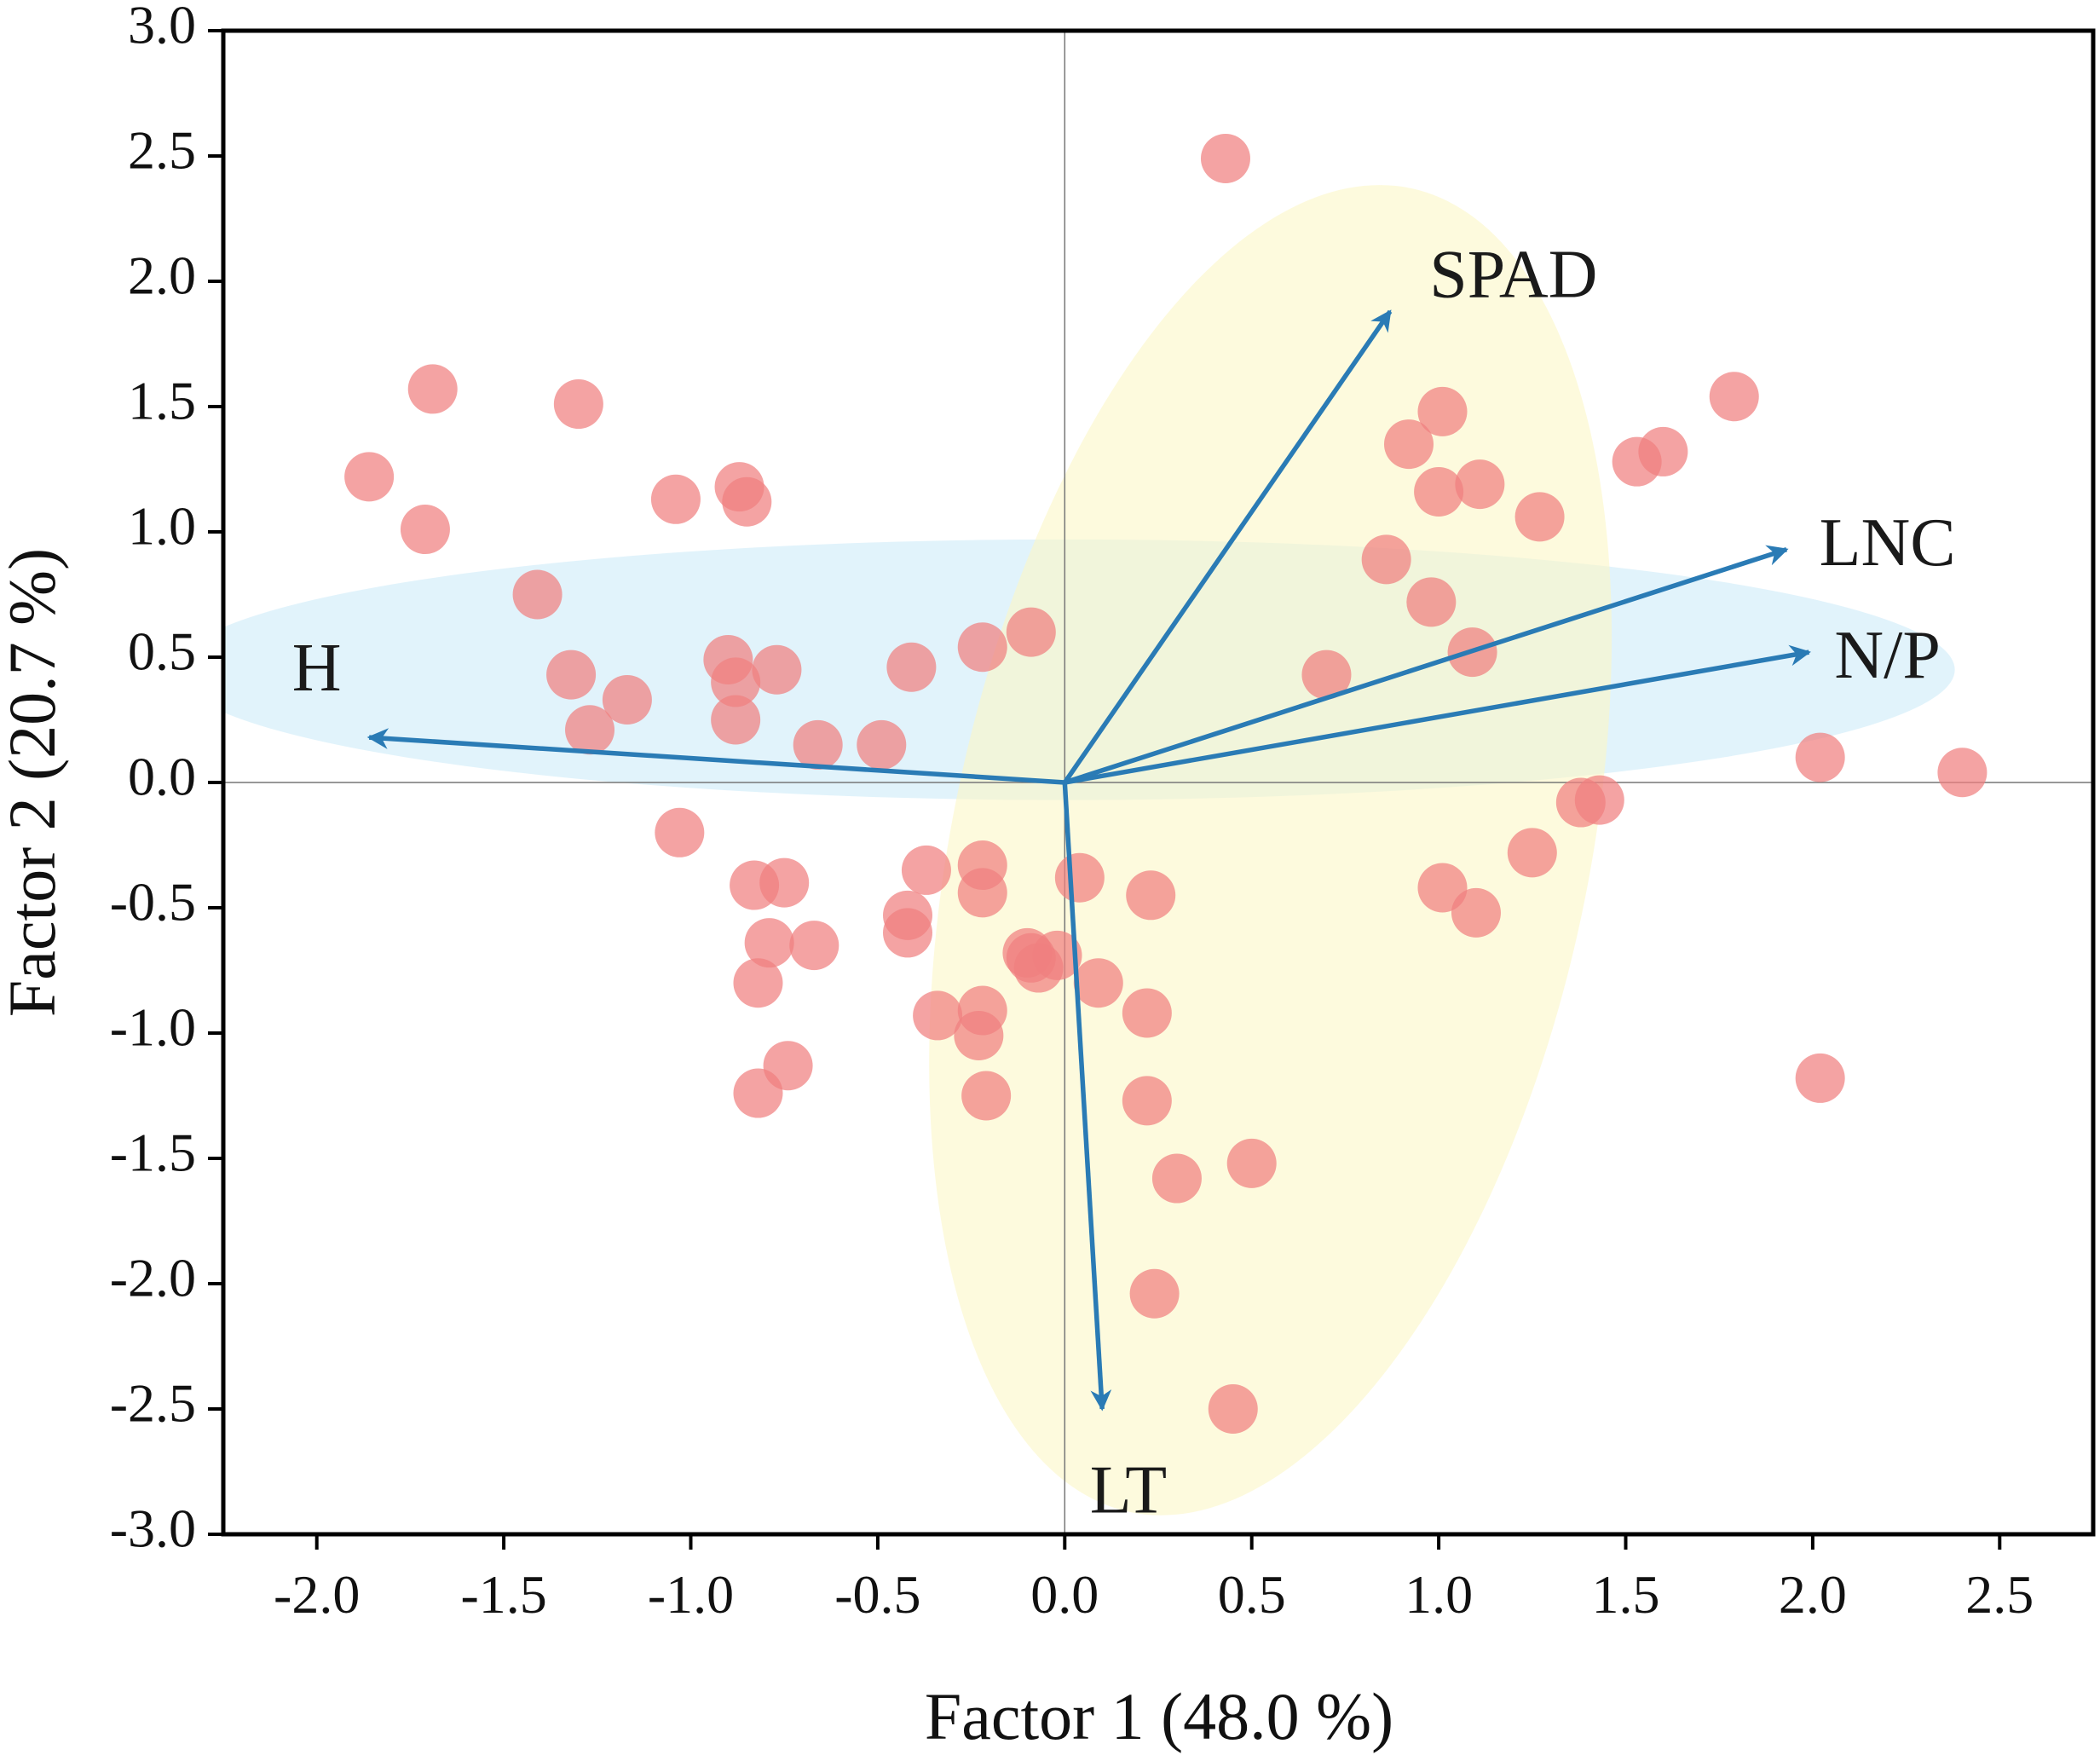 Image resolution: width=2100 pixels, height=1761 pixels. I want to click on x-tick-label: 1.5, so click(1626, 1594).